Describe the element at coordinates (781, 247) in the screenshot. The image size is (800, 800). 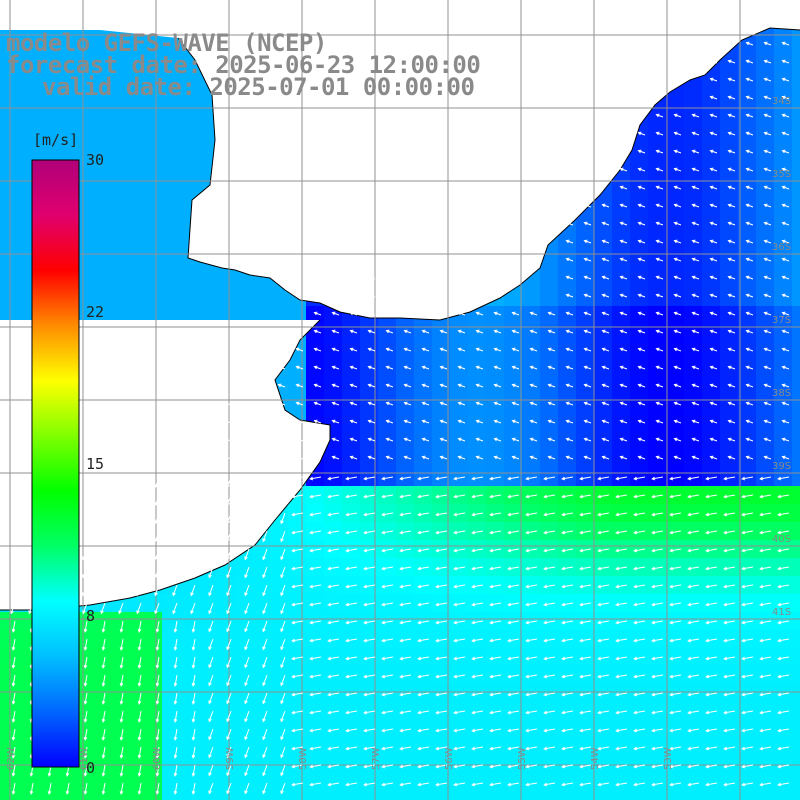
I see `latitude-label: 36S` at that location.